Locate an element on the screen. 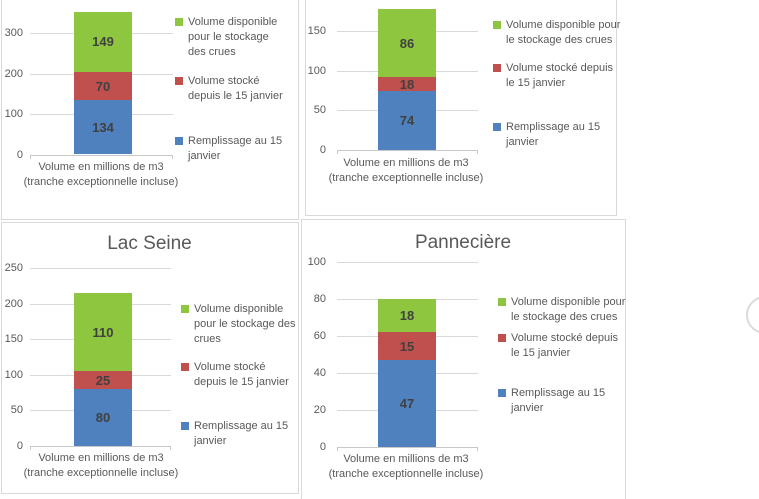 This screenshot has height=499, width=759. y-tick-label: 80 is located at coordinates (319, 299).